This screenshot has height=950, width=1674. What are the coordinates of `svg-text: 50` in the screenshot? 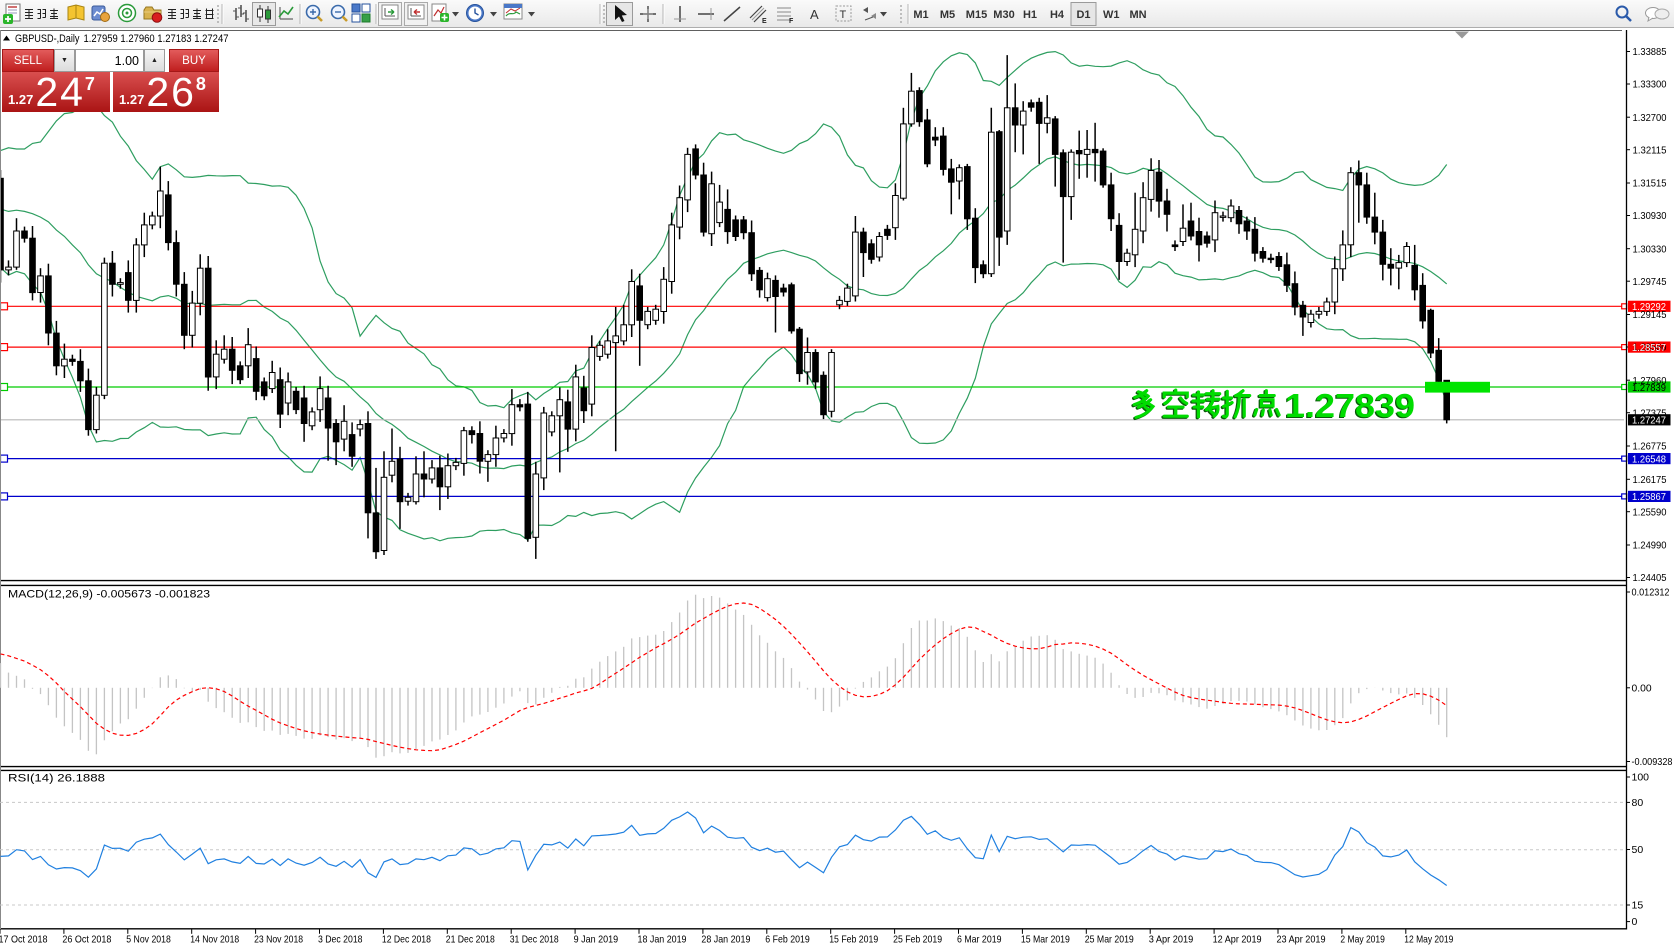 It's located at (1638, 850).